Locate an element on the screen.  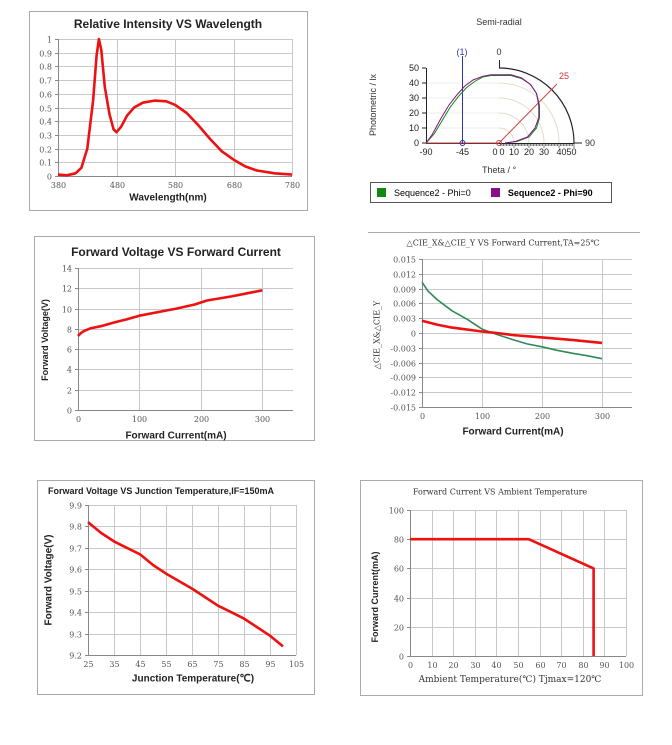
x-tick-label: 50 is located at coordinates (518, 665).